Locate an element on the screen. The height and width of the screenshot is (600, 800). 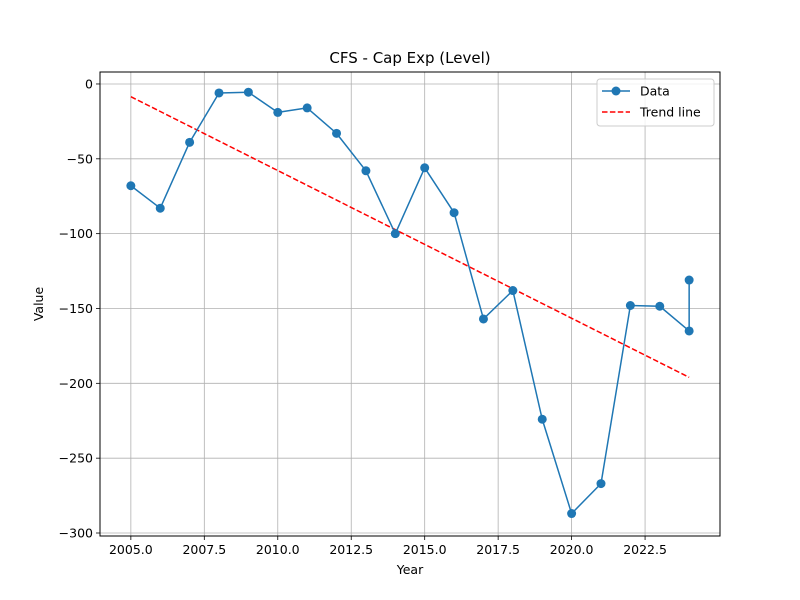
y-axis-label: Value is located at coordinates (38, 304).